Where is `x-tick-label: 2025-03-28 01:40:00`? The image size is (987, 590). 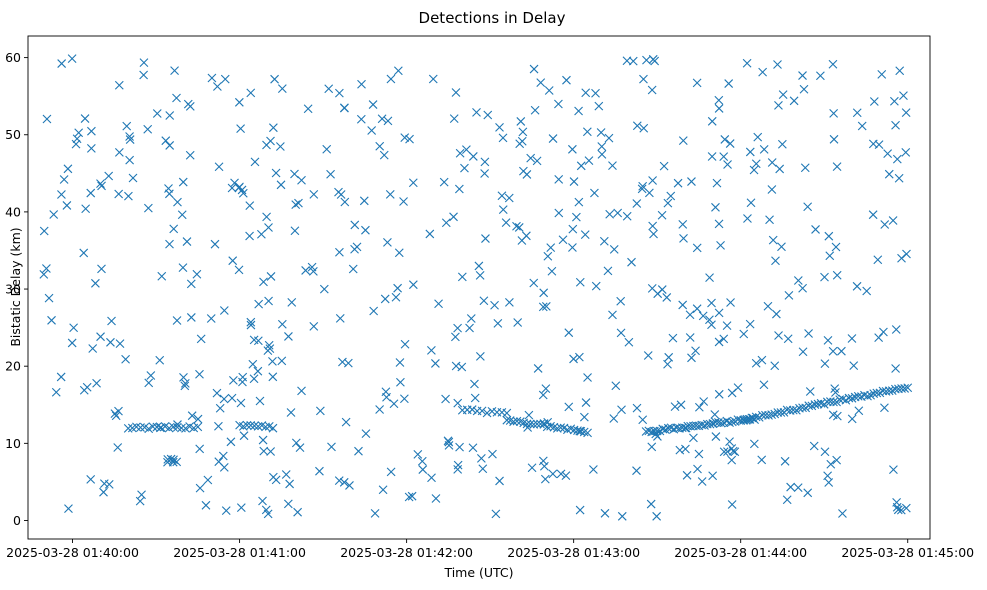 x-tick-label: 2025-03-28 01:40:00 is located at coordinates (72, 552).